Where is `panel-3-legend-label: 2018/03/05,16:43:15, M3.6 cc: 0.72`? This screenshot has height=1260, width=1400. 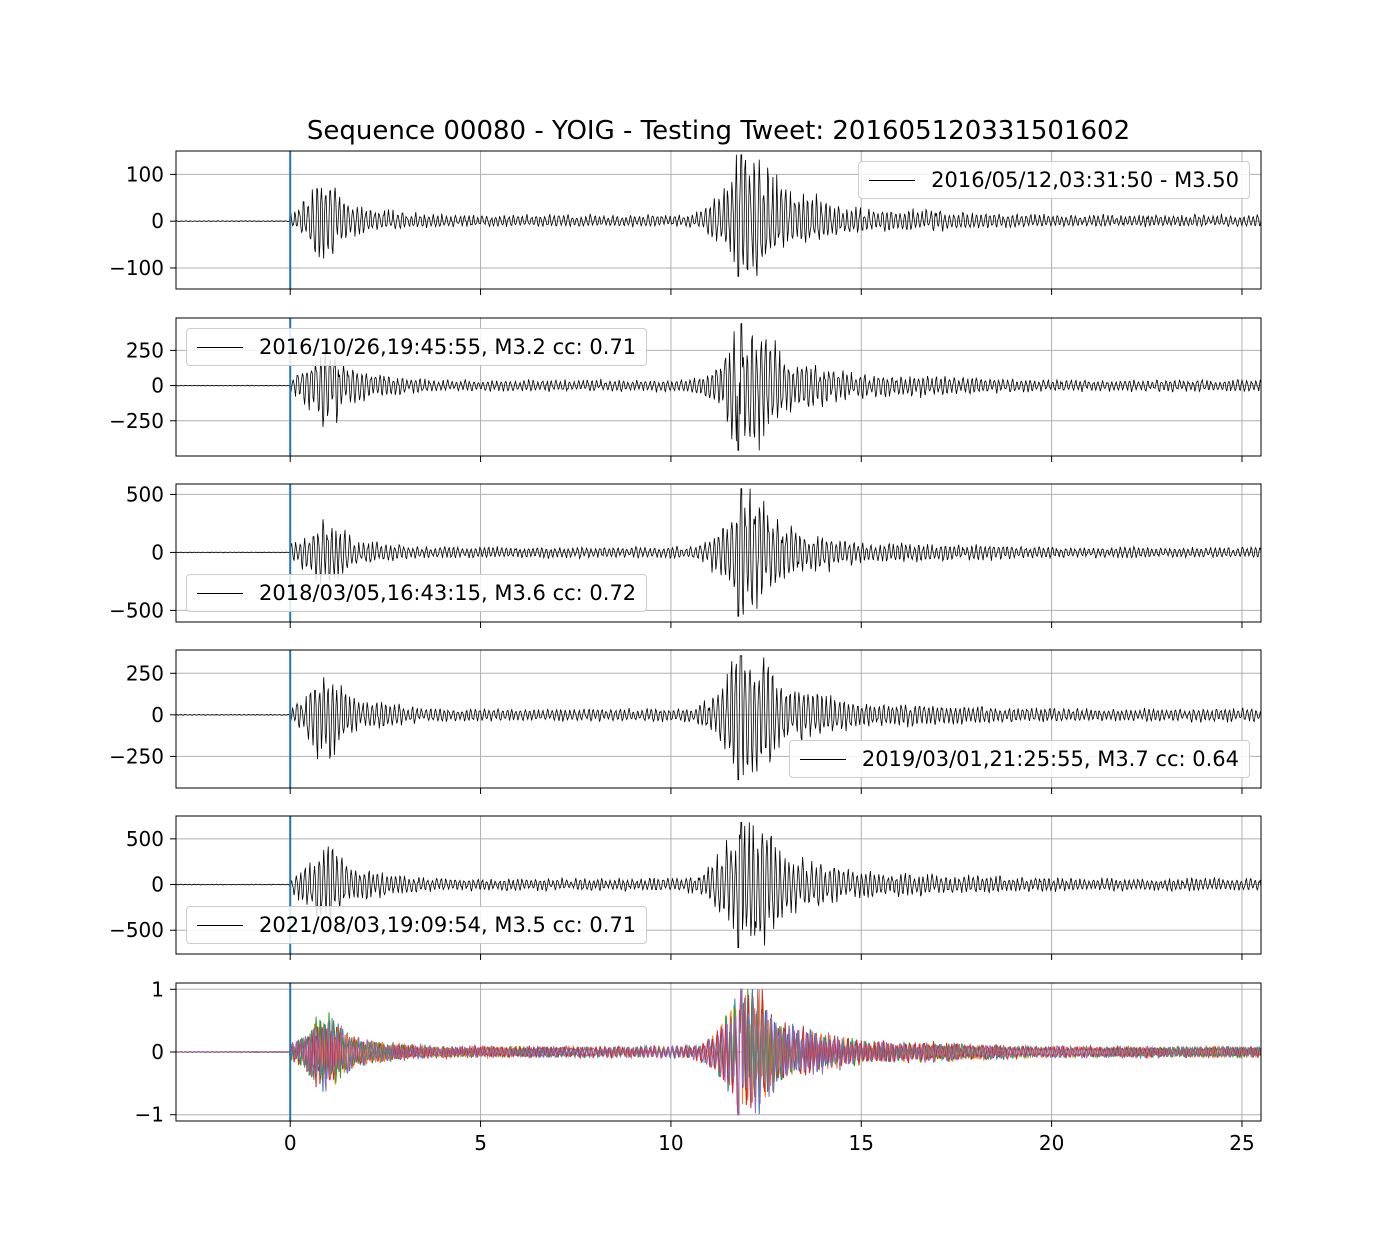
panel-3-legend-label: 2018/03/05,16:43:15, M3.6 cc: 0.72 is located at coordinates (448, 593).